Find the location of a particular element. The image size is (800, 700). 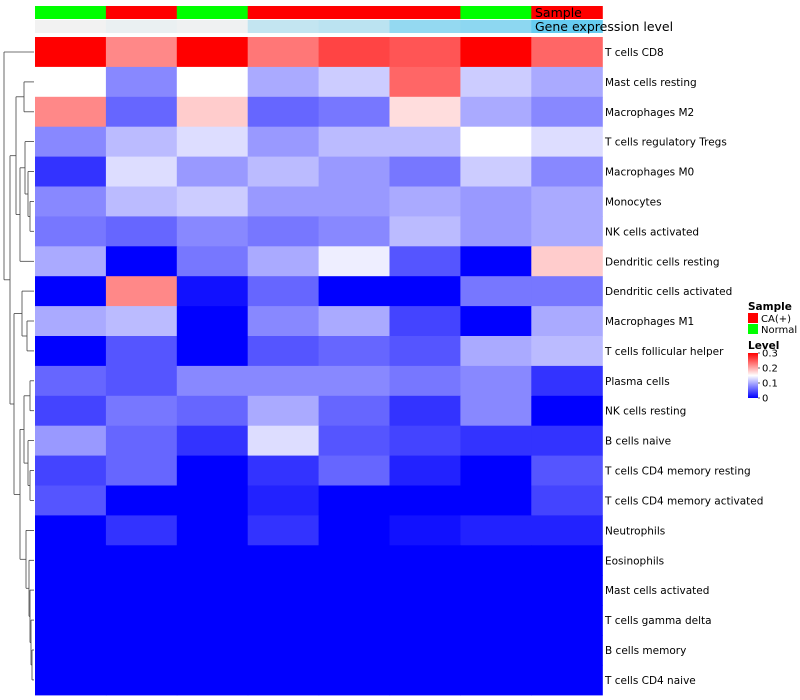

level-legend-tick-label: 0.3 is located at coordinates (770, 354).